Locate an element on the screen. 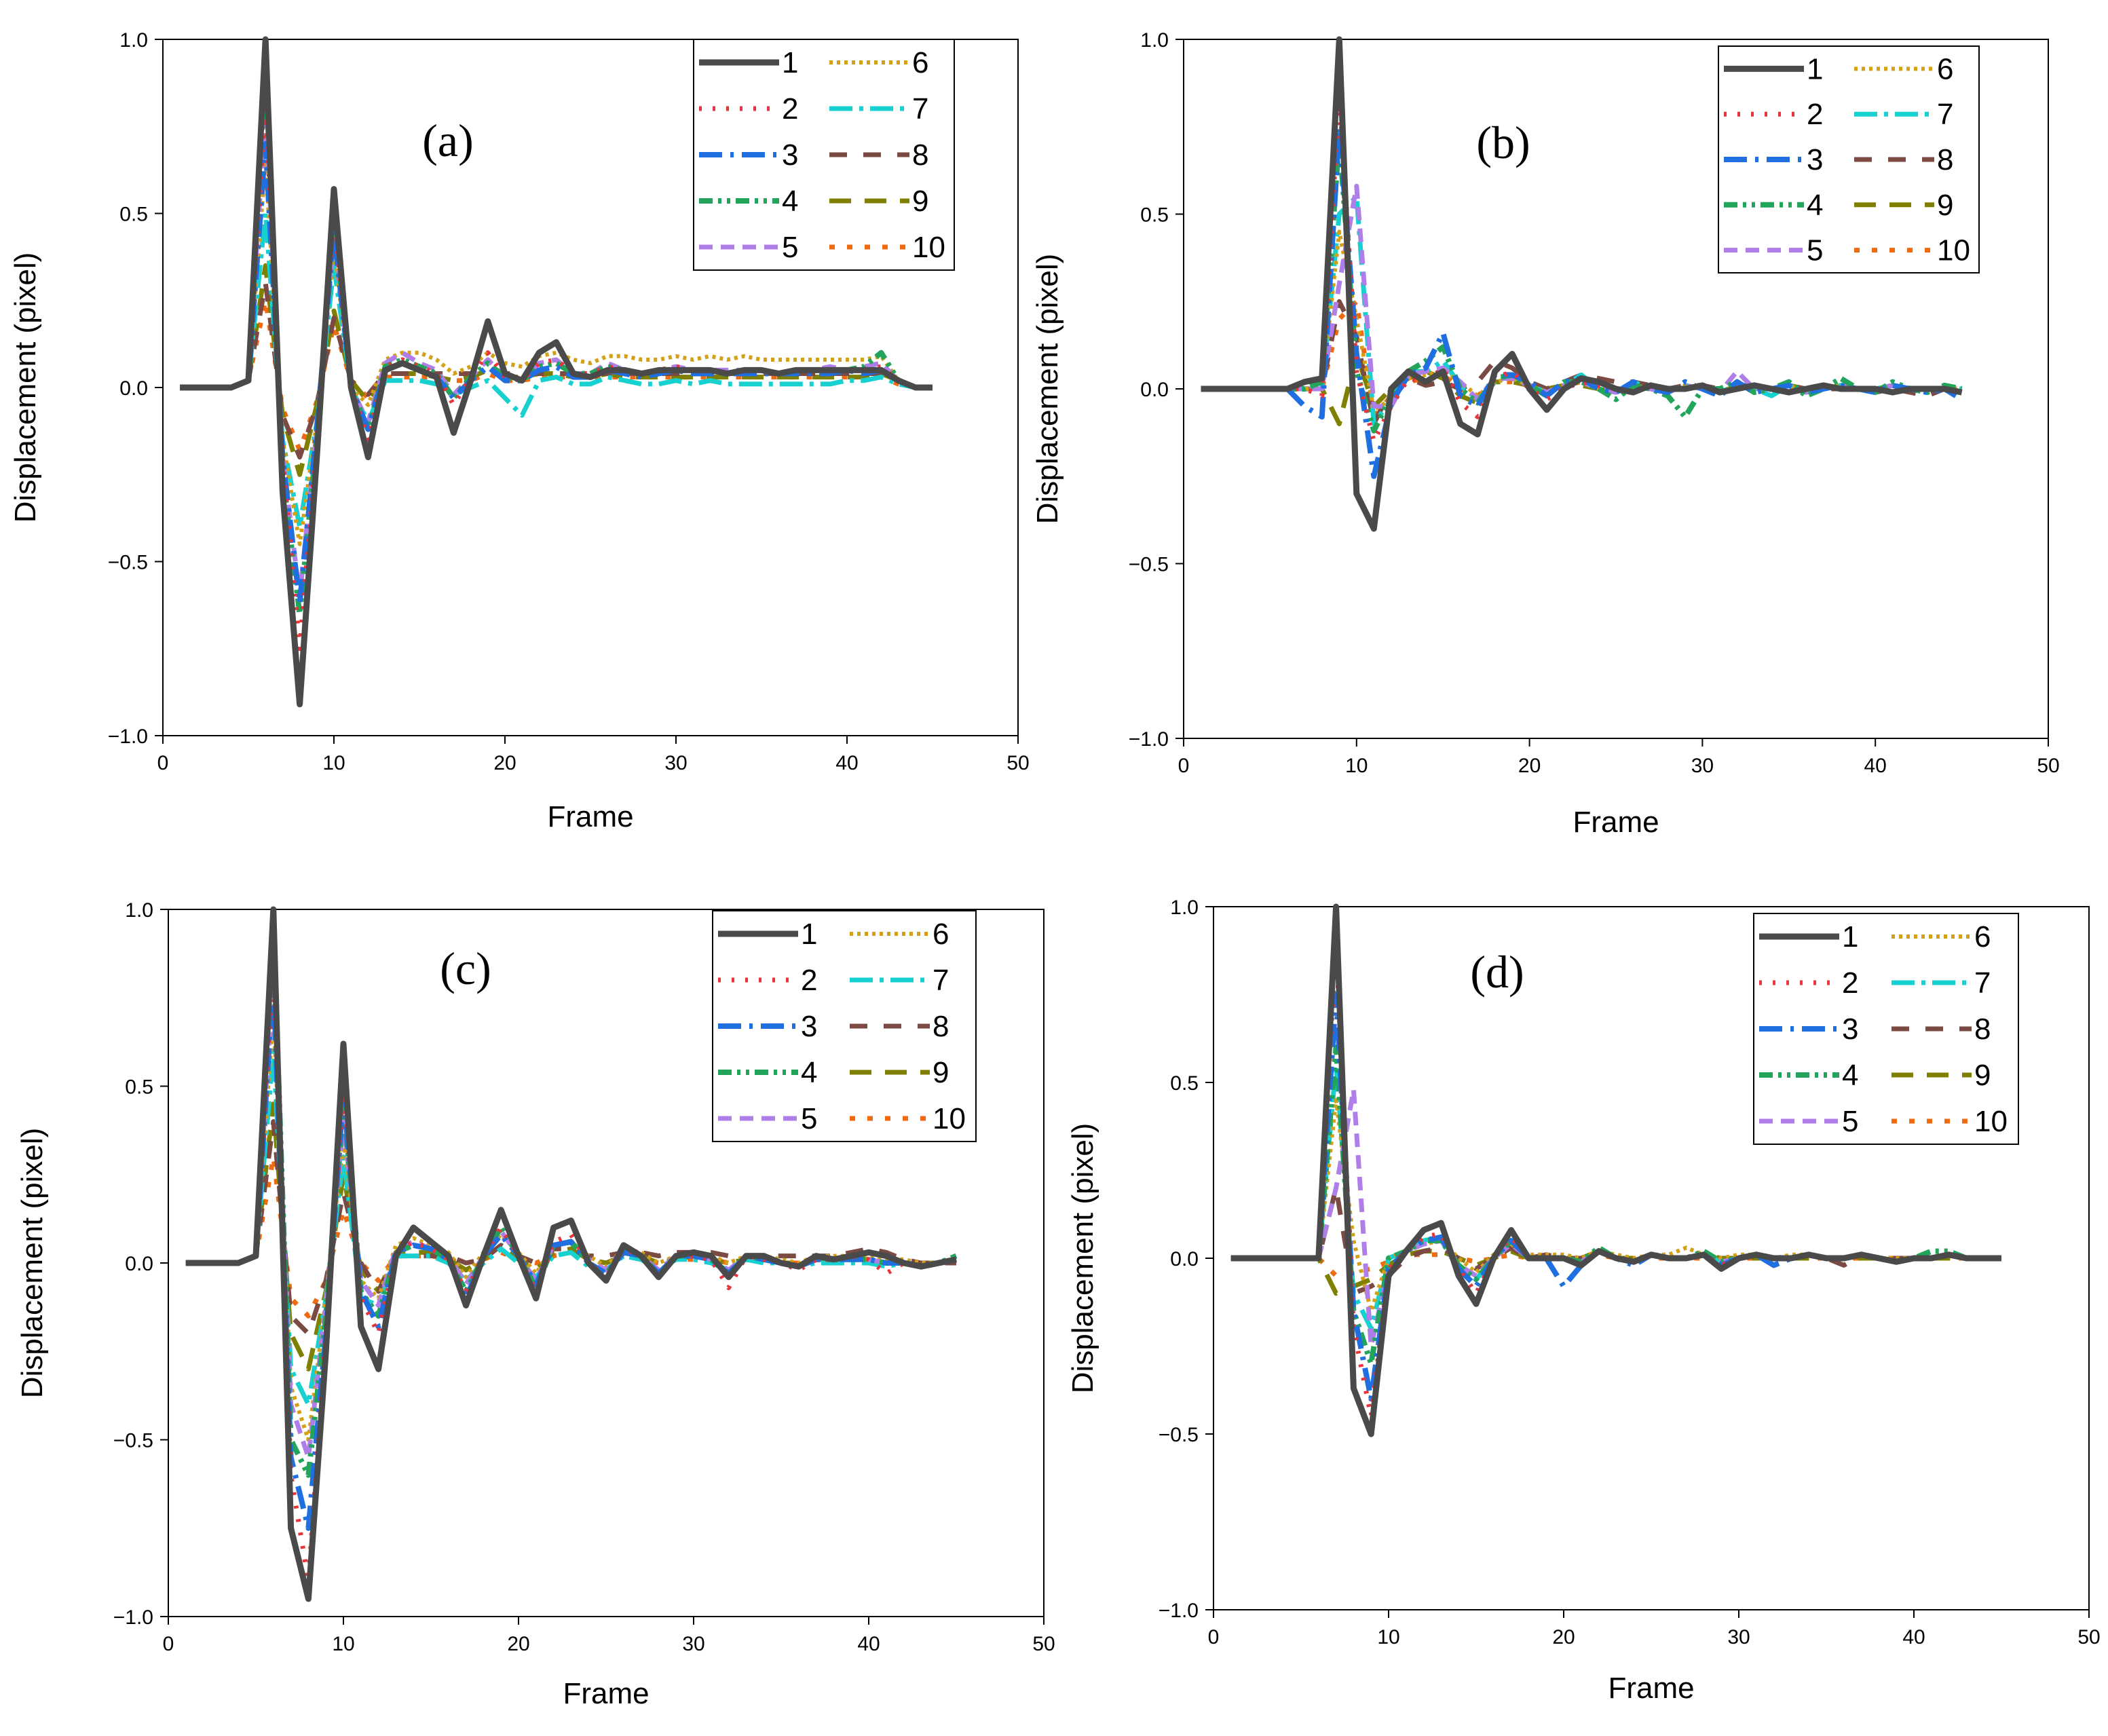 The image size is (2108, 1736). series-5-line is located at coordinates (1582, 296).